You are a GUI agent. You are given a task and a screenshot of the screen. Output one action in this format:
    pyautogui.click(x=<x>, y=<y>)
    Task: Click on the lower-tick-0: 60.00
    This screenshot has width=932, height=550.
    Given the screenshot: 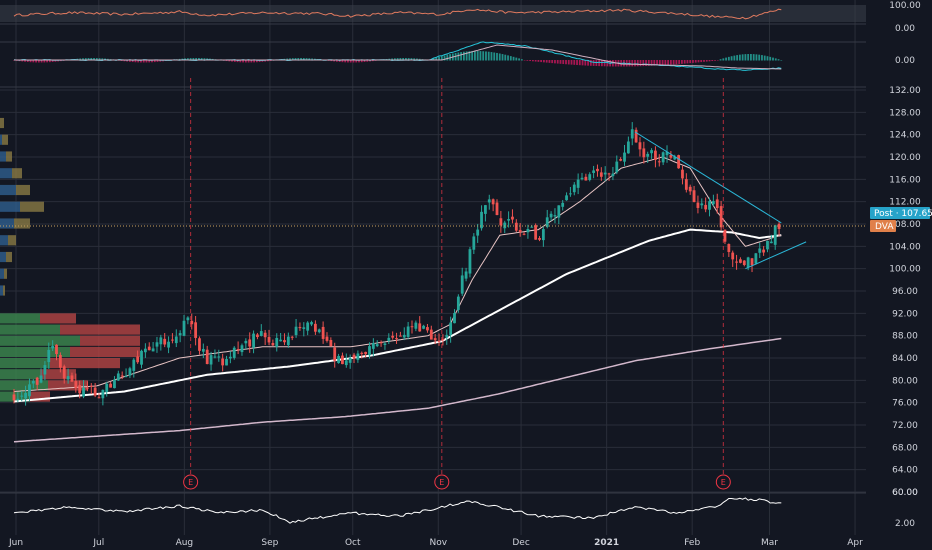 What is the action you would take?
    pyautogui.click(x=905, y=493)
    